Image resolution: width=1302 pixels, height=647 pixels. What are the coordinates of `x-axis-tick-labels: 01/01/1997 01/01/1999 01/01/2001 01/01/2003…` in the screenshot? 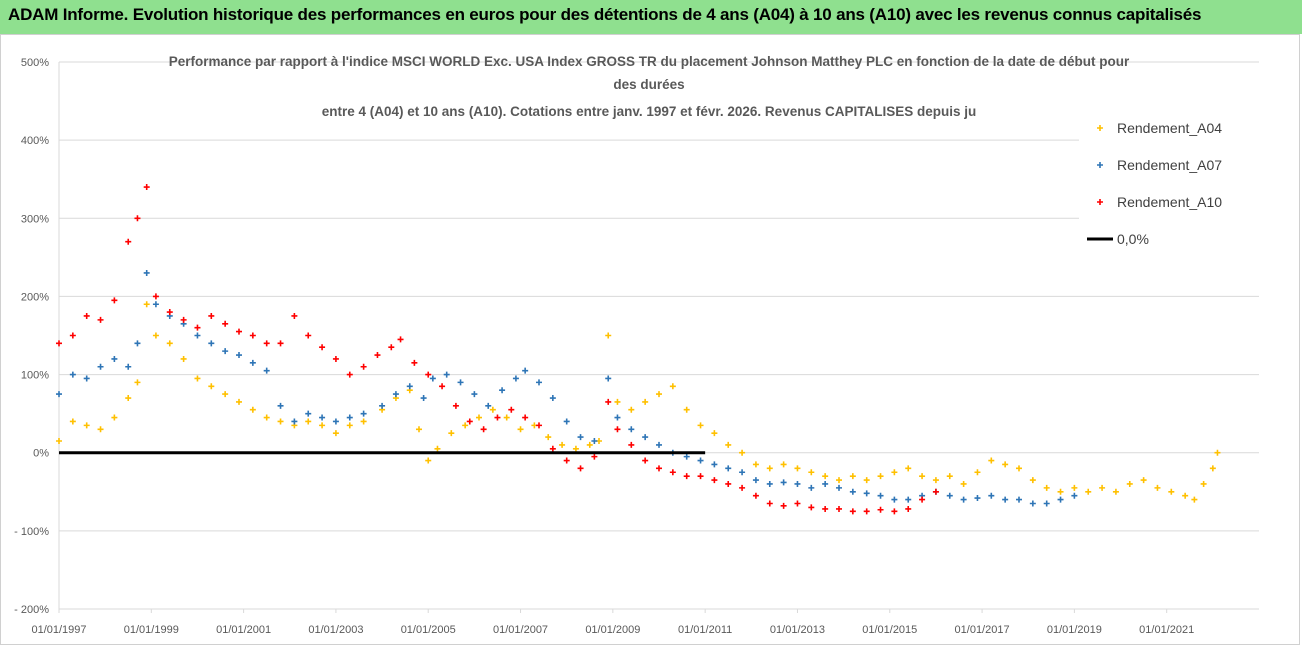 It's located at (612, 630).